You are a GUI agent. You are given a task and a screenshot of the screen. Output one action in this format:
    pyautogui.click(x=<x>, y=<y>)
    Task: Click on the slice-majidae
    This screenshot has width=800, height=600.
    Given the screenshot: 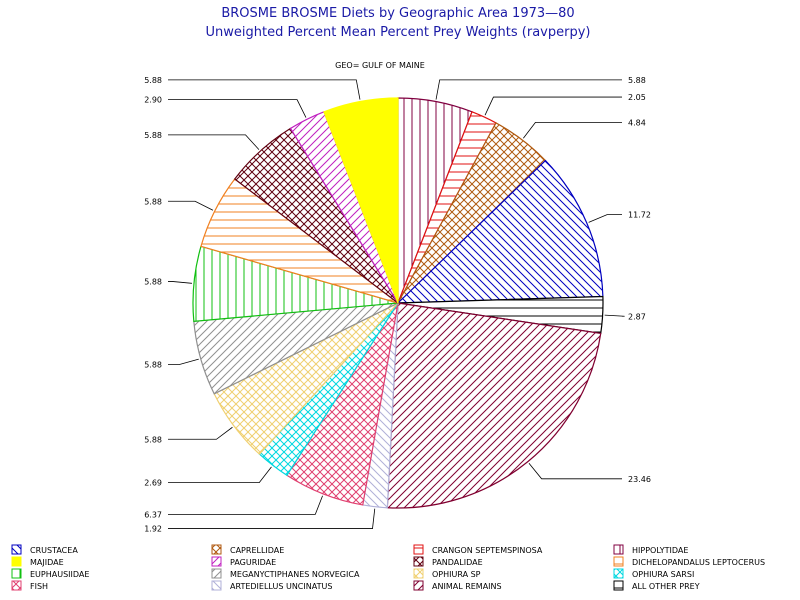 What is the action you would take?
    pyautogui.click(x=361, y=200)
    